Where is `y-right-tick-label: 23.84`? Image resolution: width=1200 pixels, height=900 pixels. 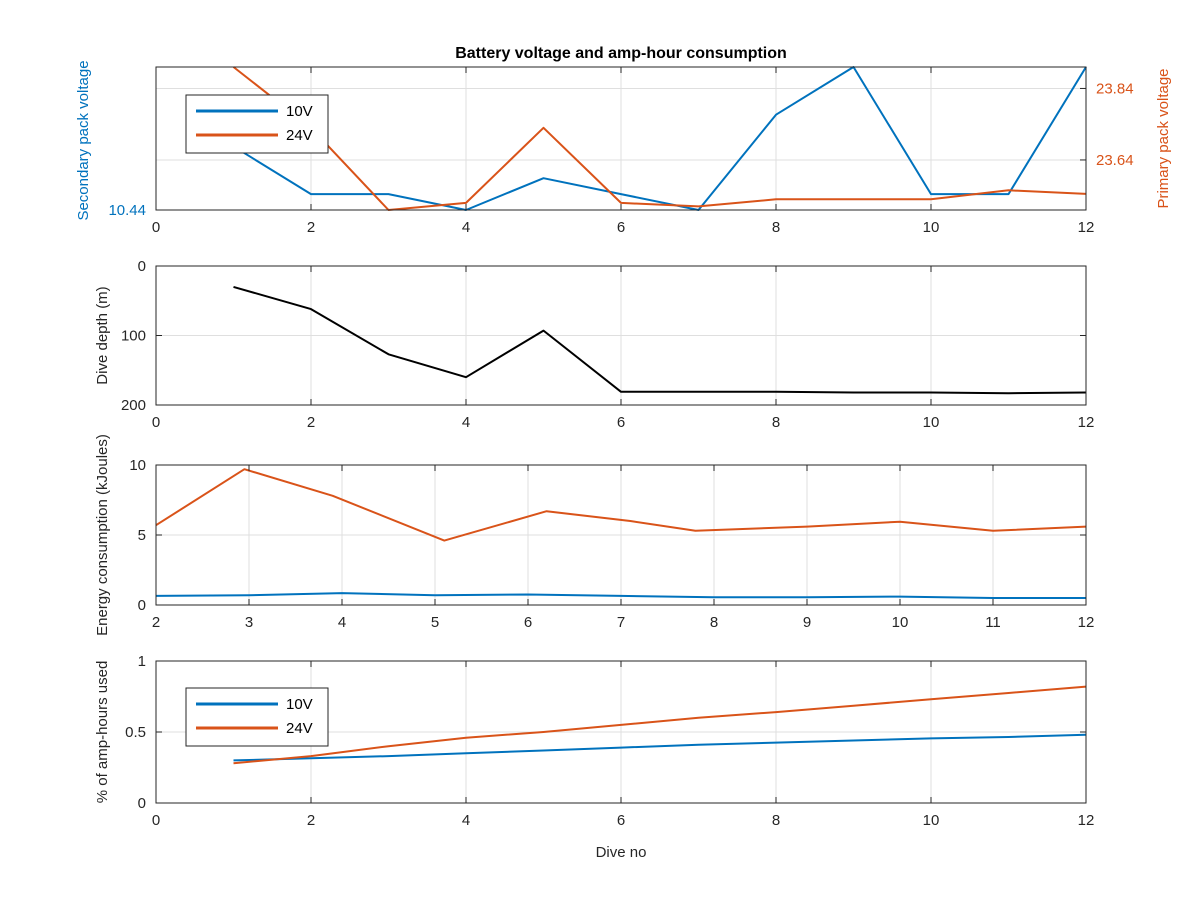
y-right-tick-label: 23.84 is located at coordinates (1115, 88).